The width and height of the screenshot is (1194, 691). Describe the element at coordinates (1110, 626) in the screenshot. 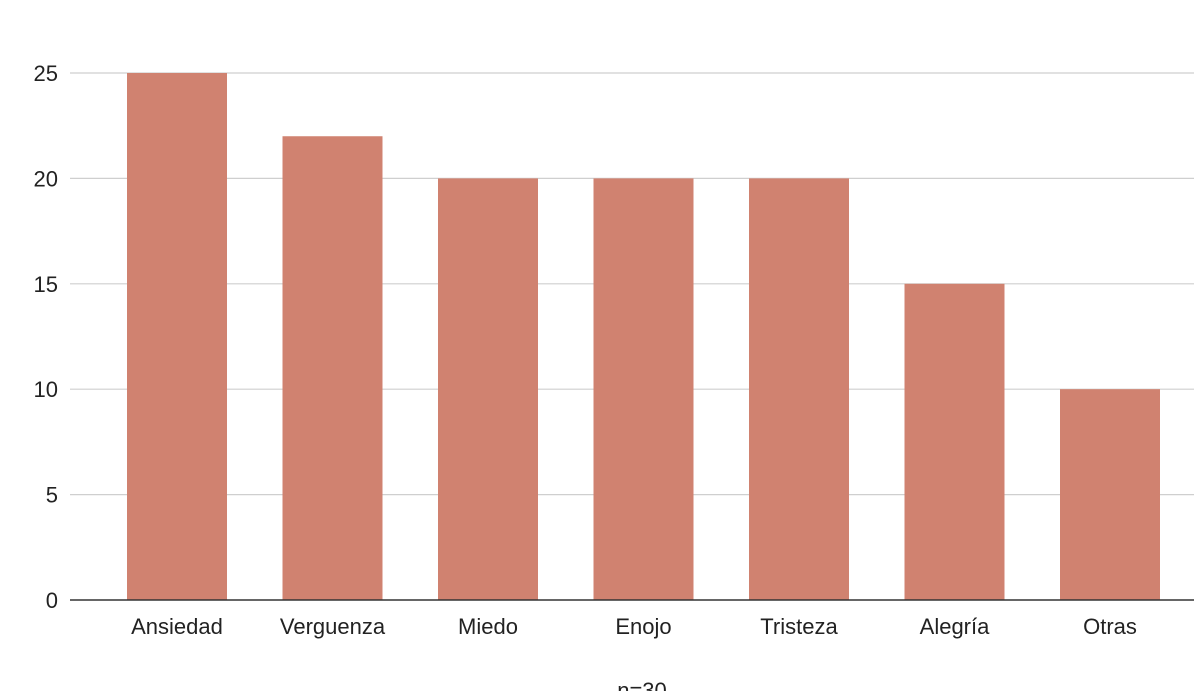

I see `x-category-label: Otras` at that location.